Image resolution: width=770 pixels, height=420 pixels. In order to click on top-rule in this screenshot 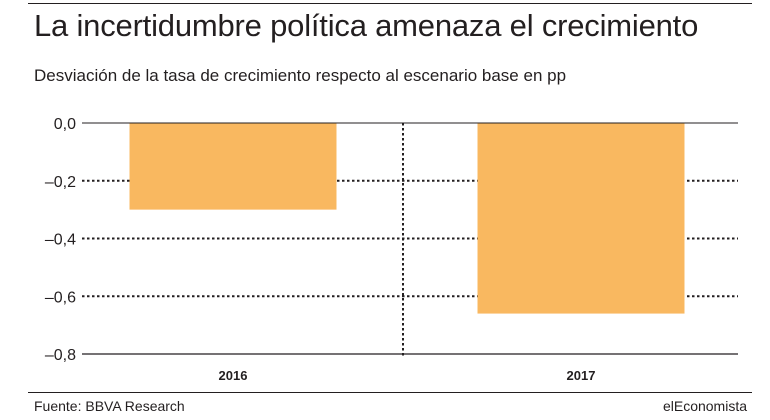, I will do `click(390, 3)`.